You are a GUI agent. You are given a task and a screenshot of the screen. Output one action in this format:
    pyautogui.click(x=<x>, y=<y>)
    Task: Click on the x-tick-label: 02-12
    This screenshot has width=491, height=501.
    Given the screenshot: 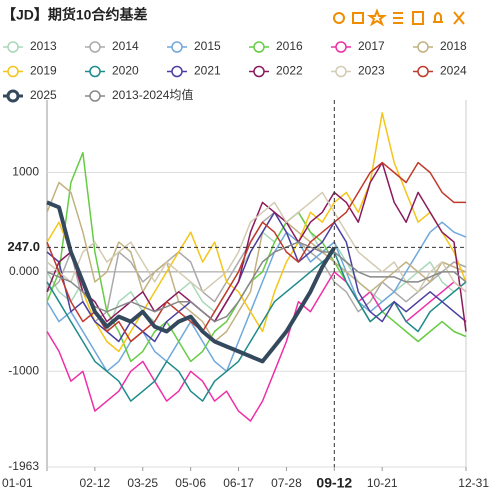 What is the action you would take?
    pyautogui.click(x=95, y=483)
    